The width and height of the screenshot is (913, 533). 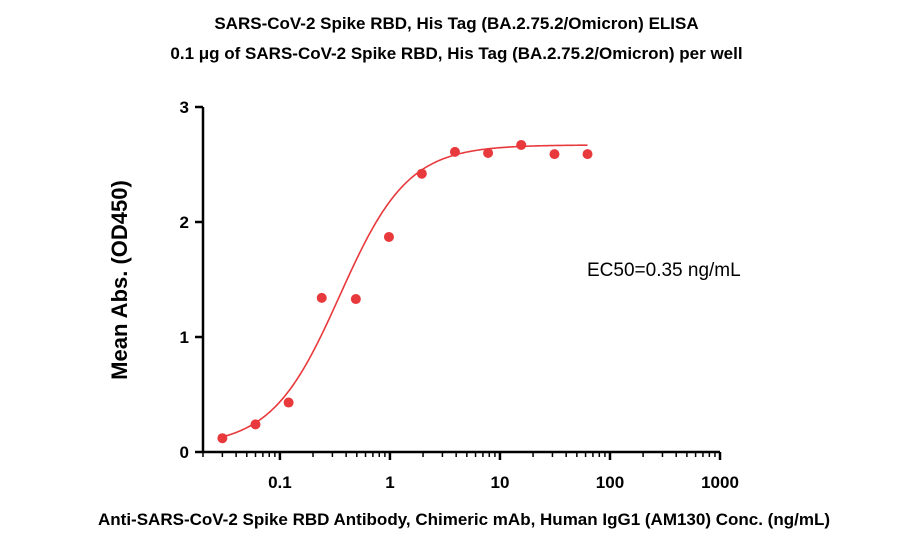 What do you see at coordinates (184, 222) in the screenshot?
I see `y-tick-label-2: 2` at bounding box center [184, 222].